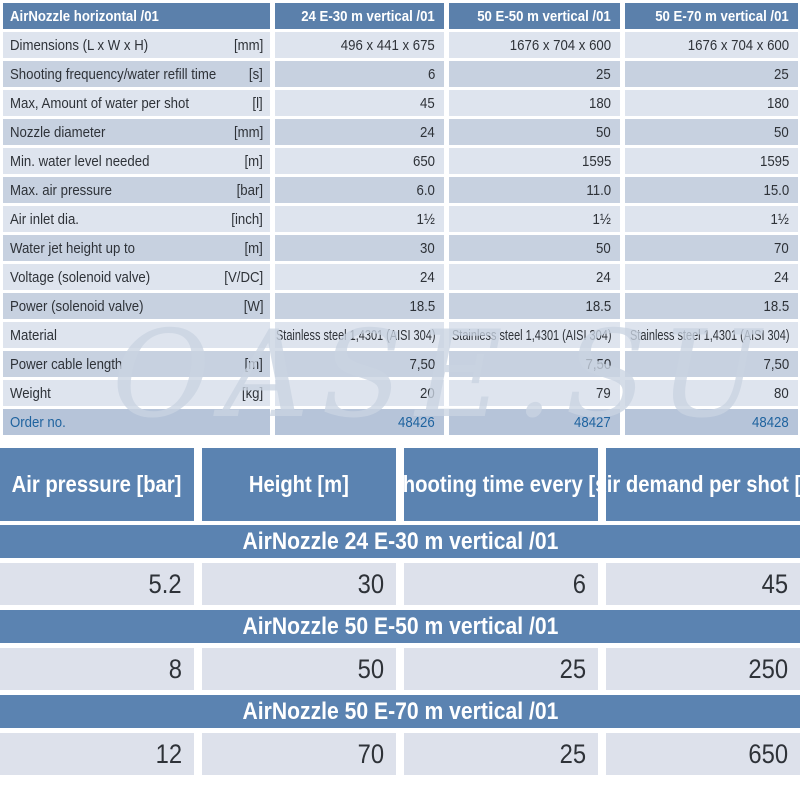  Describe the element at coordinates (359, 161) in the screenshot. I see `spec-cell-col1: 650` at that location.